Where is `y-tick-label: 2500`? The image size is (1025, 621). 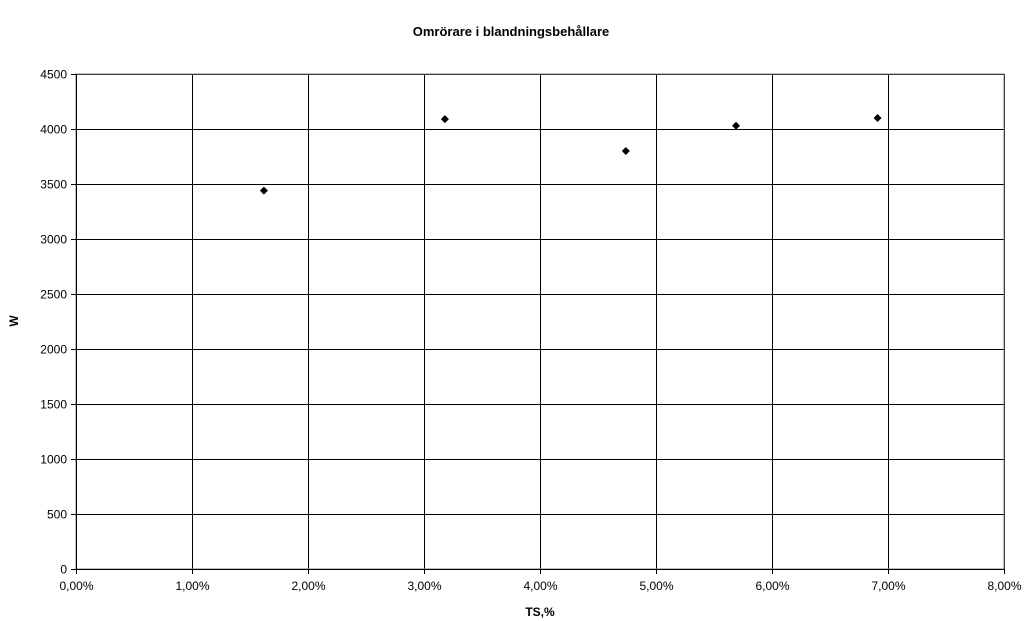
y-tick-label: 2500 is located at coordinates (53, 295).